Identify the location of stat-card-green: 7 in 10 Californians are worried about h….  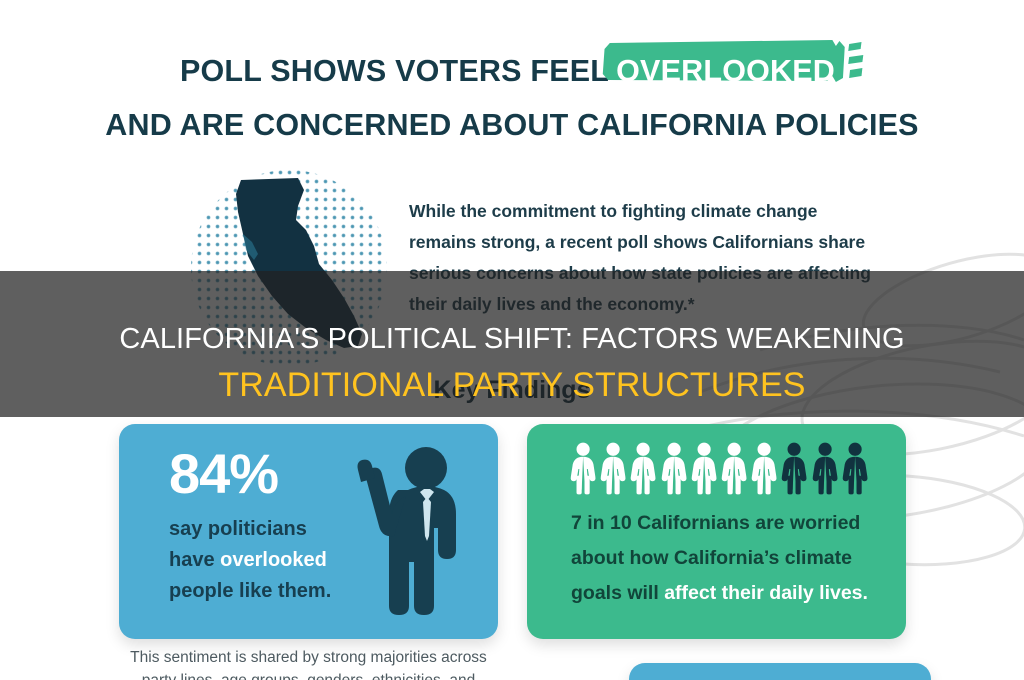
(716, 531).